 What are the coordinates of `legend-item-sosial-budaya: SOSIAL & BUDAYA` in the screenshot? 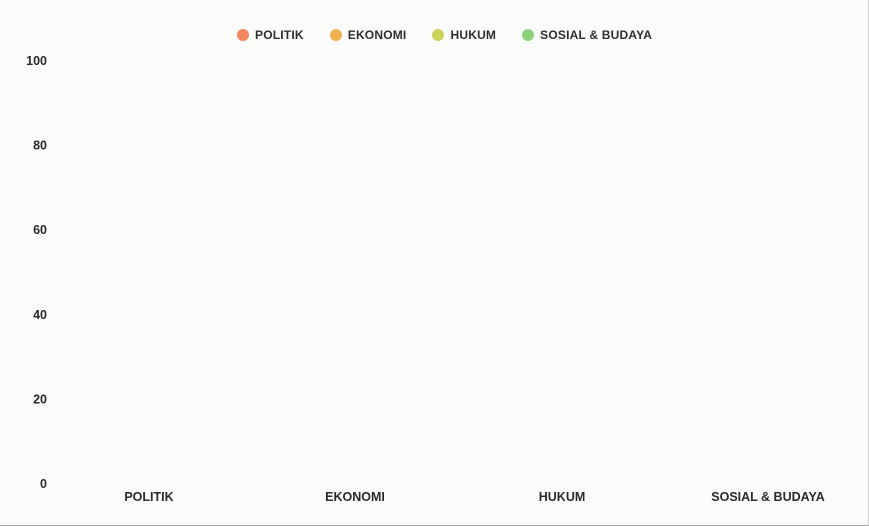 It's located at (587, 35).